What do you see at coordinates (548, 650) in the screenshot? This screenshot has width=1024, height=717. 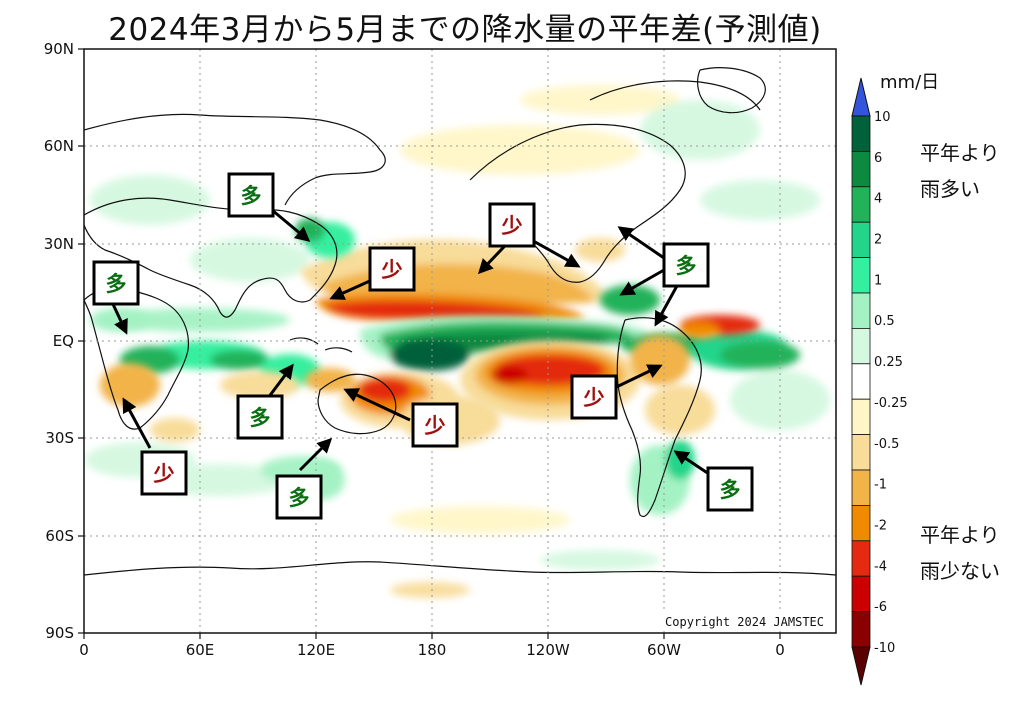 I see `lon-label: 120W` at bounding box center [548, 650].